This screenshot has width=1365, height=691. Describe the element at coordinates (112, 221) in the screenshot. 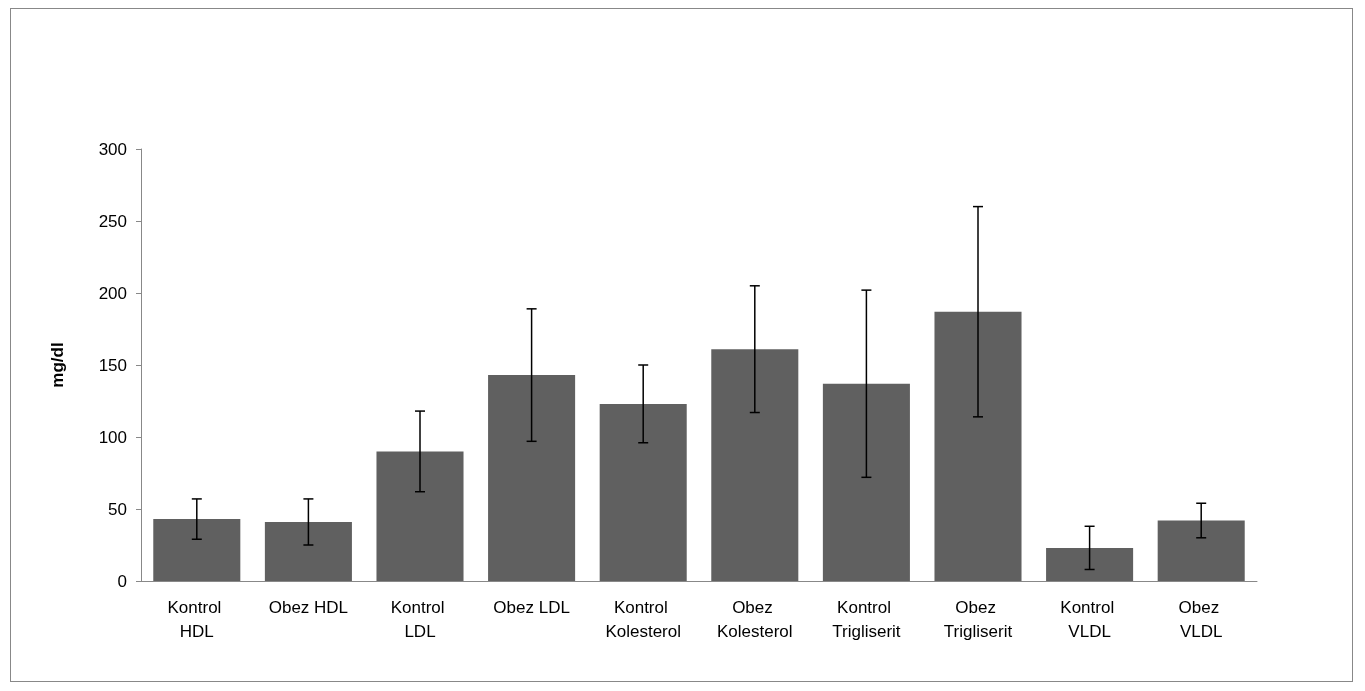

I see `y-tick-label: 250` at that location.